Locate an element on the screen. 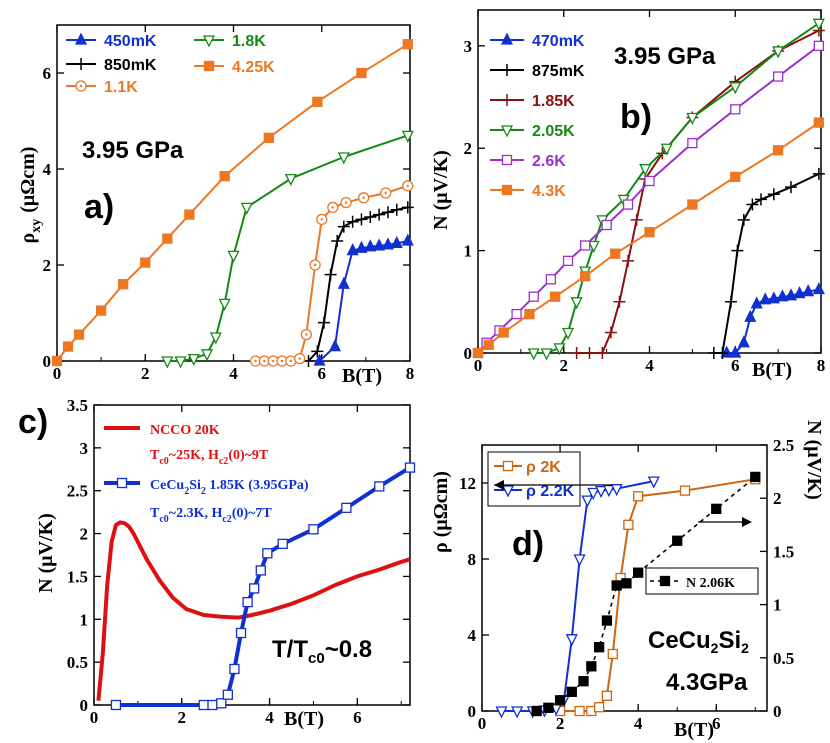 The image size is (830, 743). panel-a-ylabel-unit: (μΩcm) is located at coordinates (28, 180).